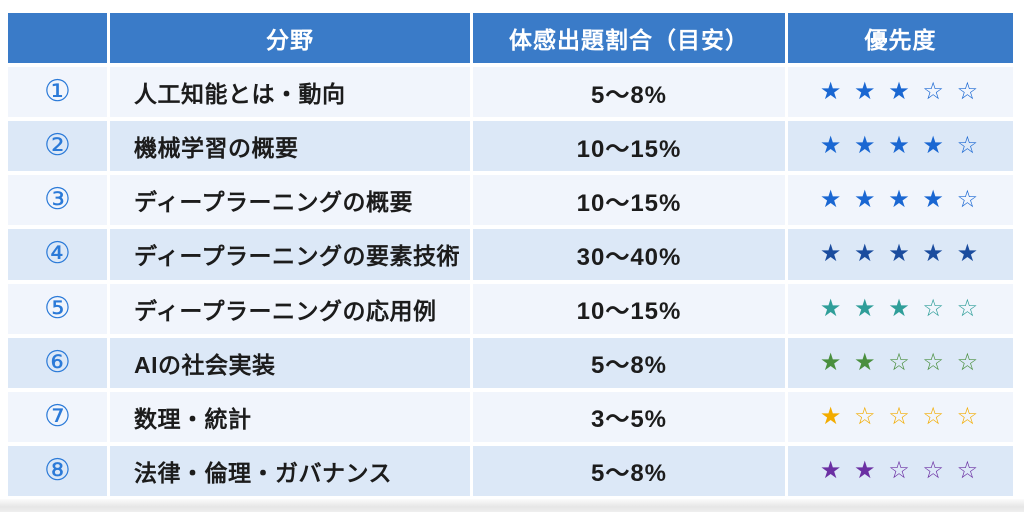 Image resolution: width=1024 pixels, height=512 pixels. Describe the element at coordinates (57, 38) in the screenshot. I see `header-cell-number` at that location.